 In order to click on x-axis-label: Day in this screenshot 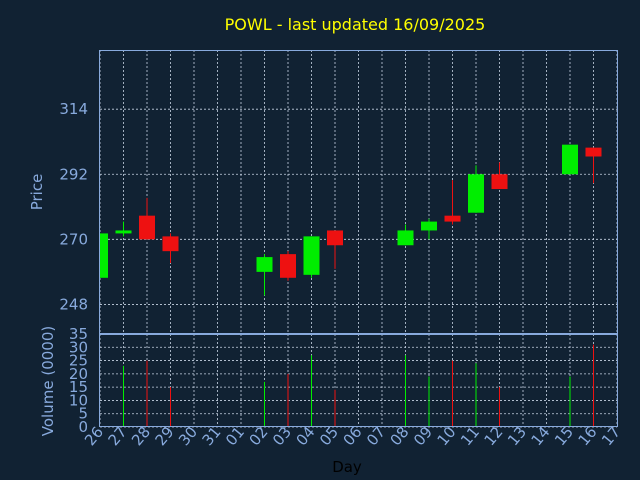, I will do `click(347, 467)`.